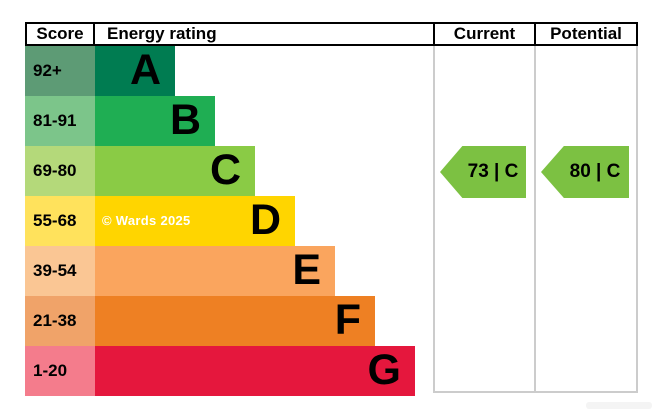 The height and width of the screenshot is (410, 655). I want to click on potential-rating-label: 80 | C, so click(595, 171).